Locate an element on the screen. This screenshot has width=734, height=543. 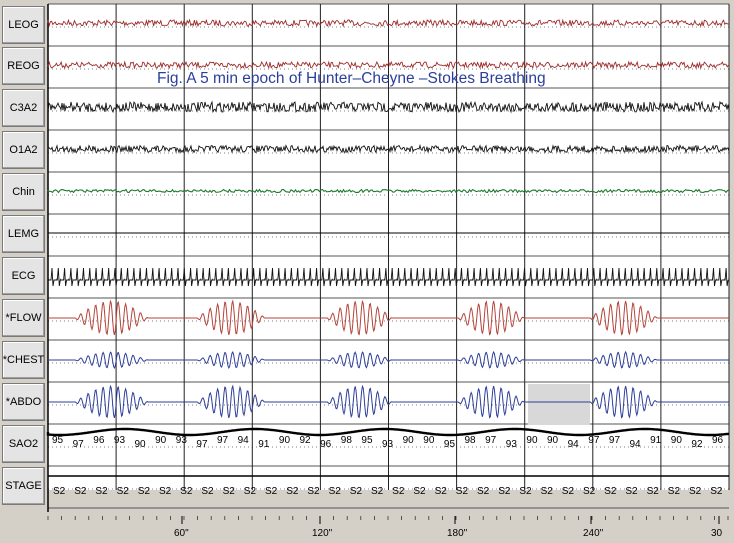
channel-label-leog: LEOG is located at coordinates (23, 25).